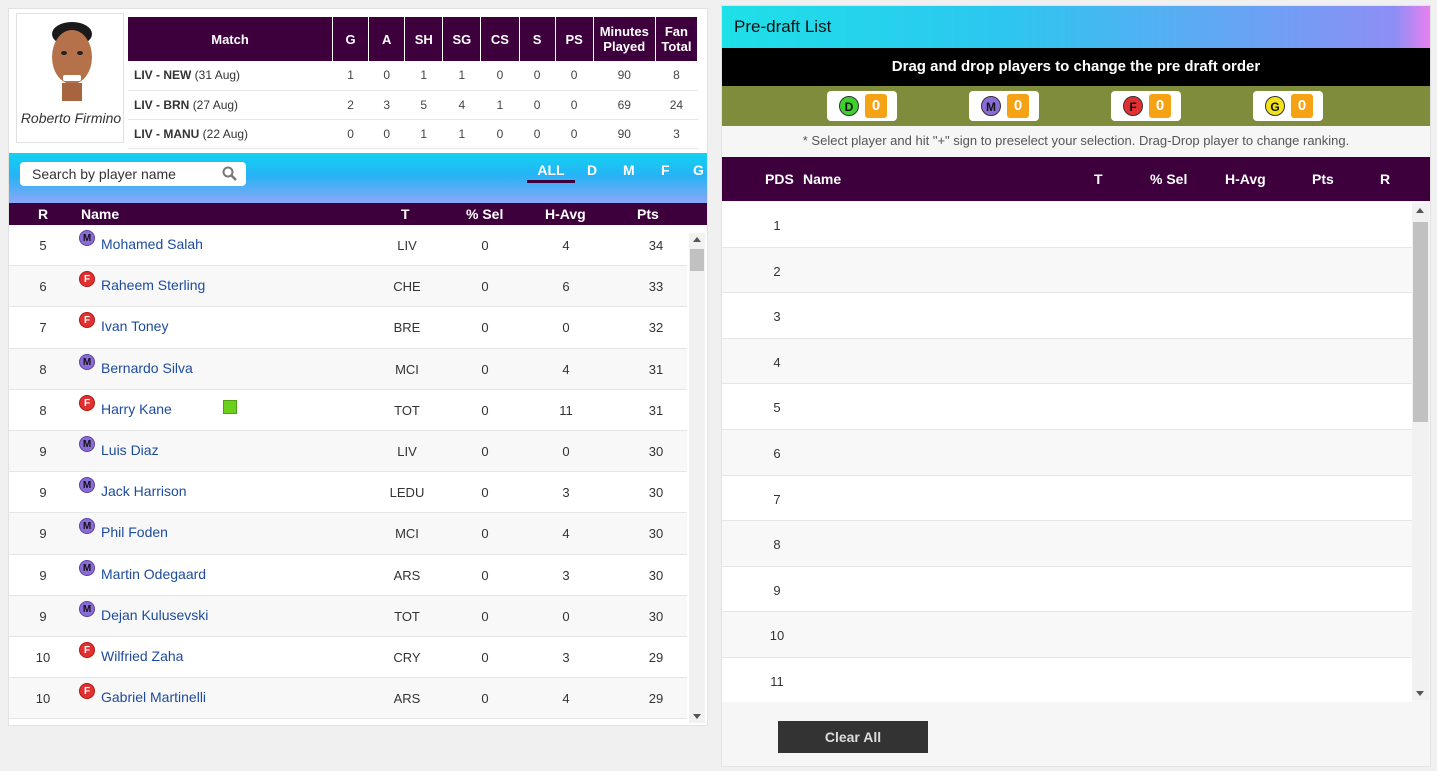 Image resolution: width=1437 pixels, height=771 pixels. Describe the element at coordinates (348, 493) in the screenshot. I see `player-row: 9 M Jack Harrison LEDU 0 3 30` at that location.